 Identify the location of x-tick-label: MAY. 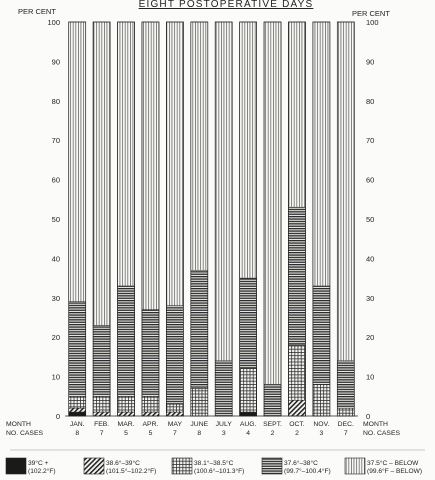
(175, 424).